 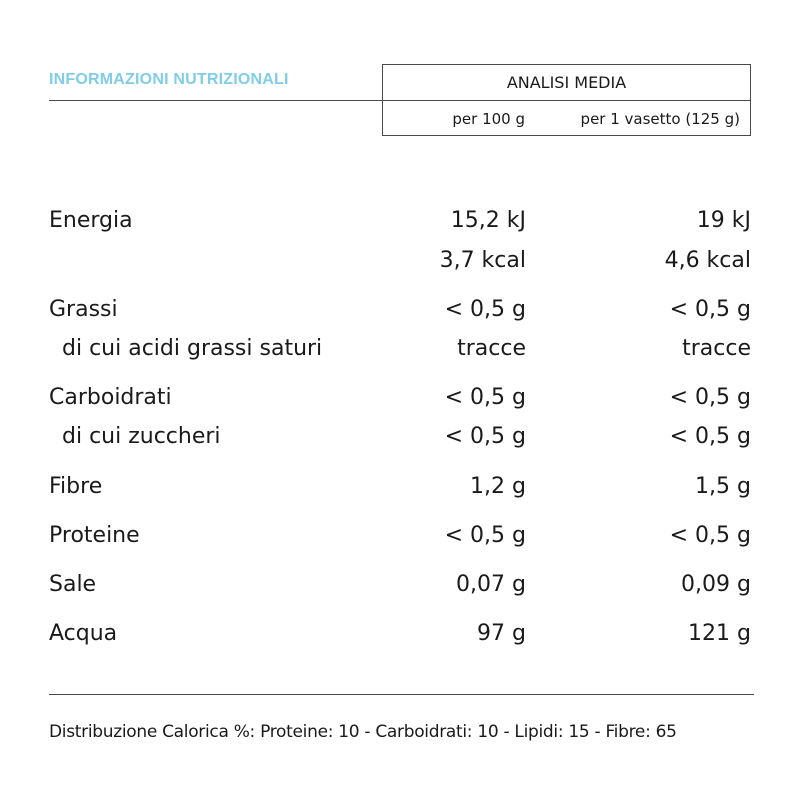 I want to click on row-label: Fibre, so click(x=76, y=486).